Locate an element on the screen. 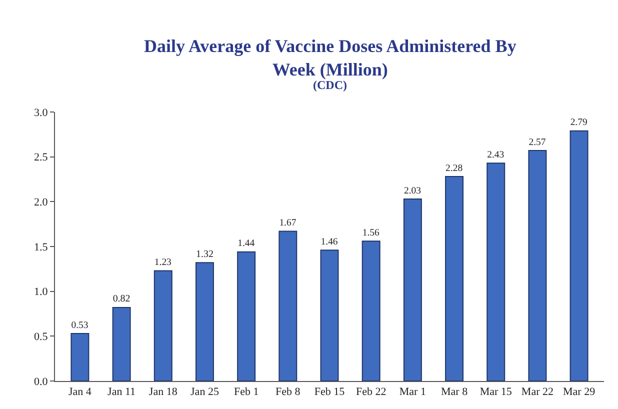 This screenshot has width=618, height=409. data-label: 1.32 is located at coordinates (205, 254).